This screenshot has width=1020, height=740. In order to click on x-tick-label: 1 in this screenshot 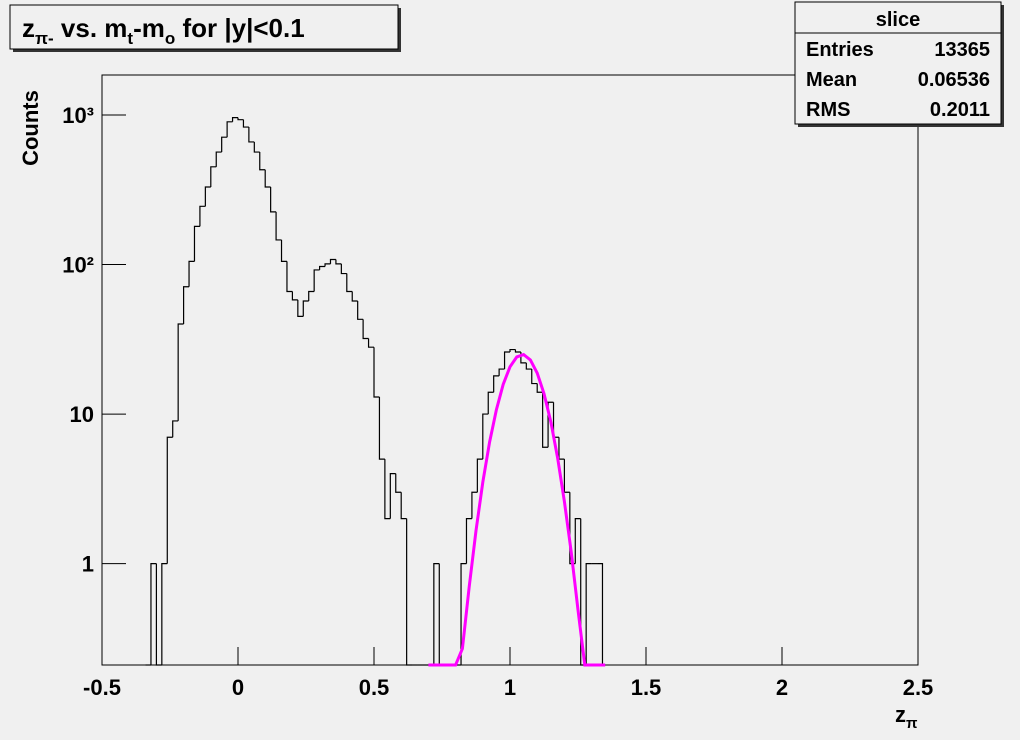, I will do `click(510, 687)`.